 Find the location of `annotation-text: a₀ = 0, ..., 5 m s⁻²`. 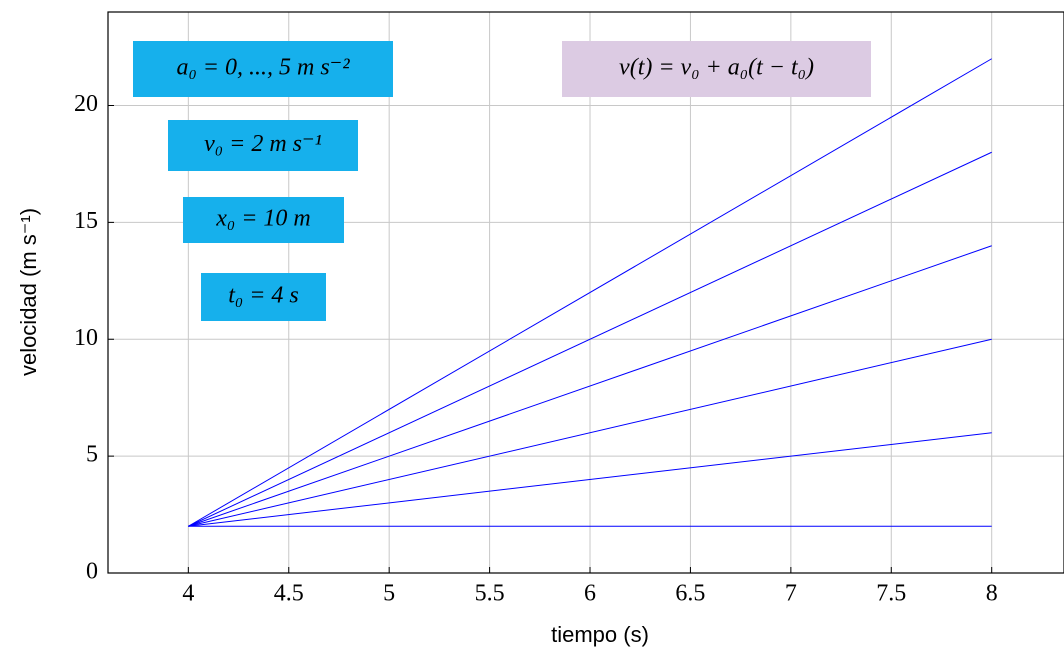

annotation-text: a₀ = 0, ..., 5 m s⁻² is located at coordinates (263, 68).